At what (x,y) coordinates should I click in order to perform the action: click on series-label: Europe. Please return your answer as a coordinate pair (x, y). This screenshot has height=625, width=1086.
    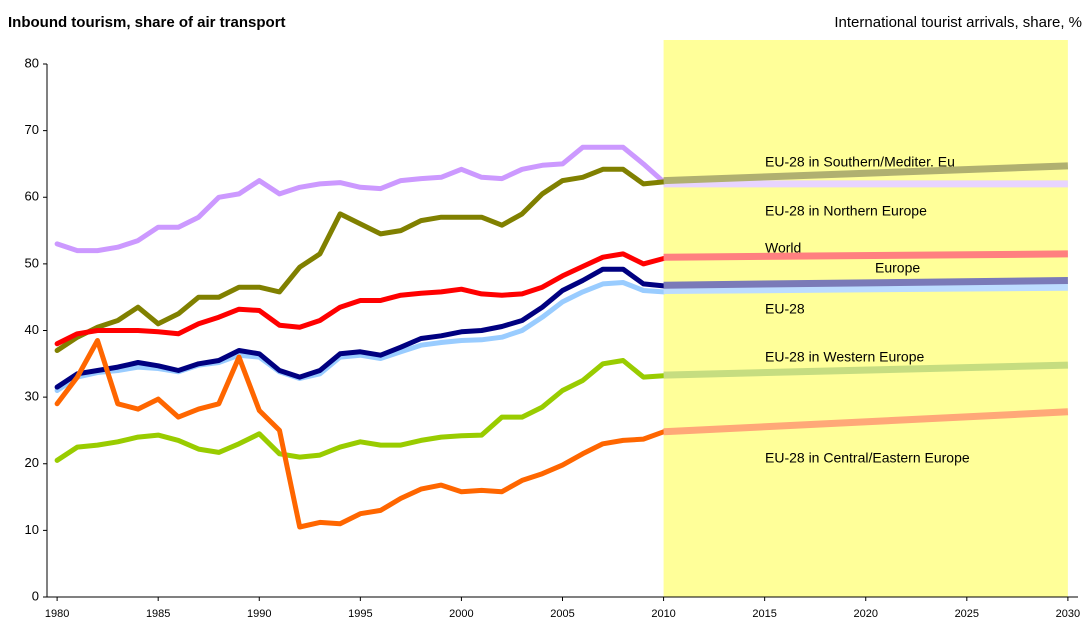
    Looking at the image, I should click on (897, 268).